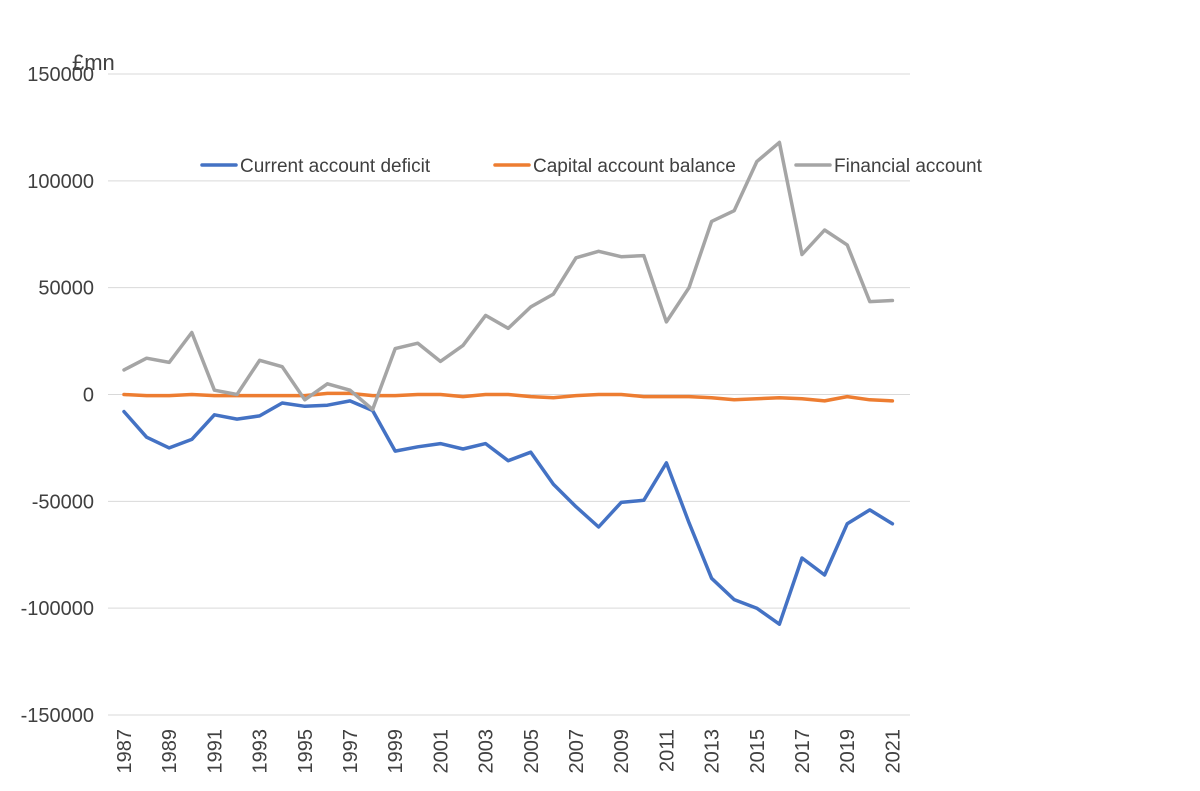  What do you see at coordinates (66, 289) in the screenshot?
I see `y-tick-label: 50000` at bounding box center [66, 289].